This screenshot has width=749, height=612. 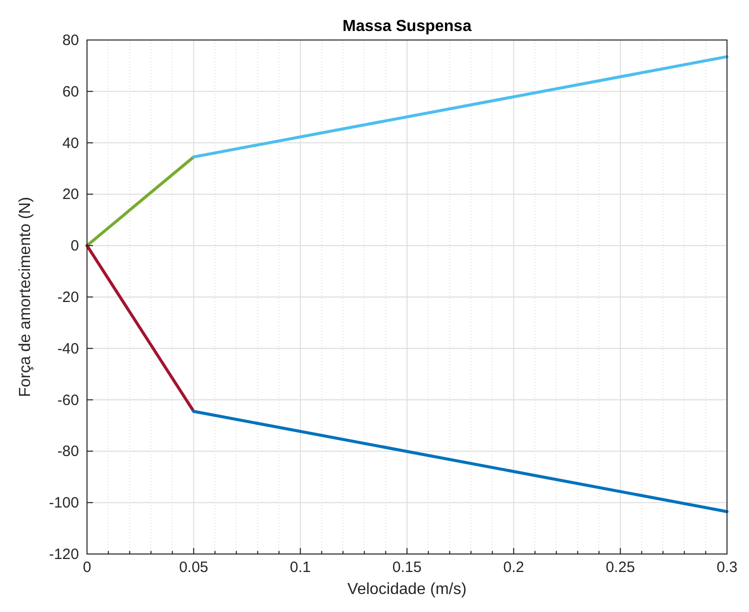 I want to click on y-axis-title: Força de amortecimento (N), so click(x=25, y=297).